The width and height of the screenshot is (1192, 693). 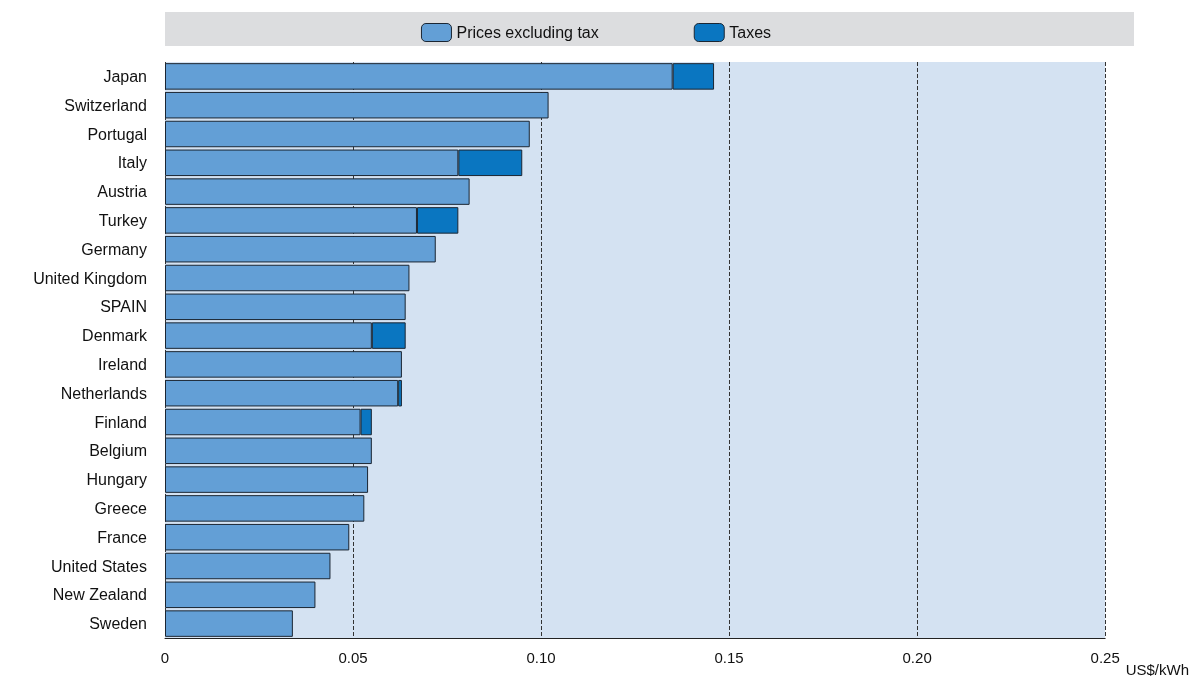 I want to click on x-tick-label: 0, so click(x=165, y=657).